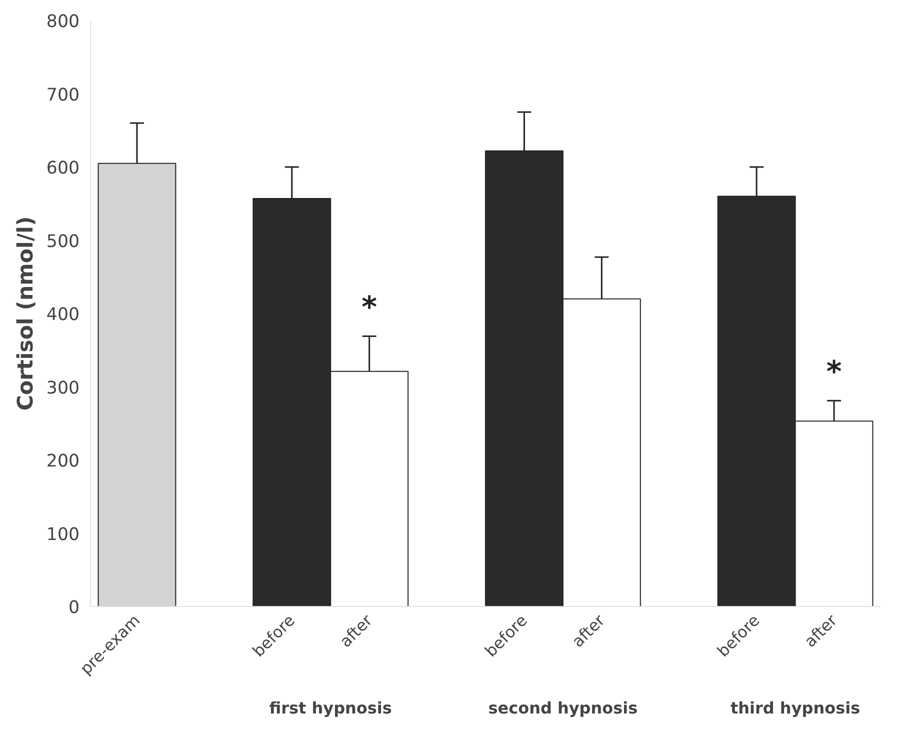 The width and height of the screenshot is (922, 733). What do you see at coordinates (63, 242) in the screenshot?
I see `y-tick-label: 500` at bounding box center [63, 242].